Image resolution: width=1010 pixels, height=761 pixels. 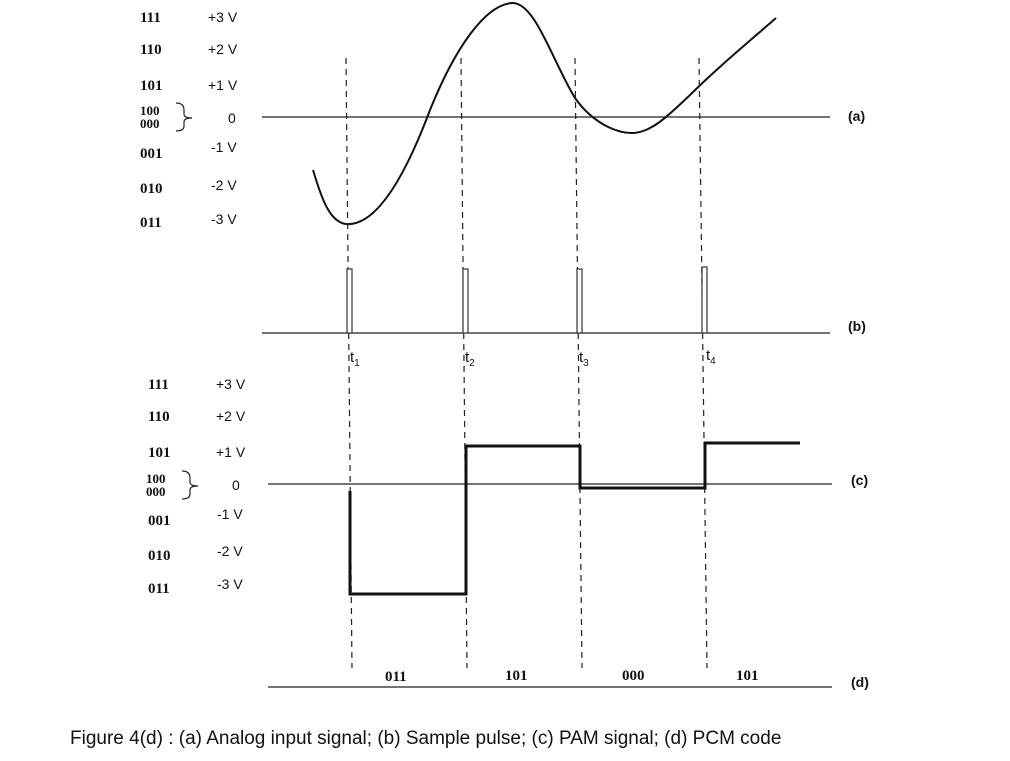 What do you see at coordinates (703, 363) in the screenshot?
I see `sample-line-t4` at bounding box center [703, 363].